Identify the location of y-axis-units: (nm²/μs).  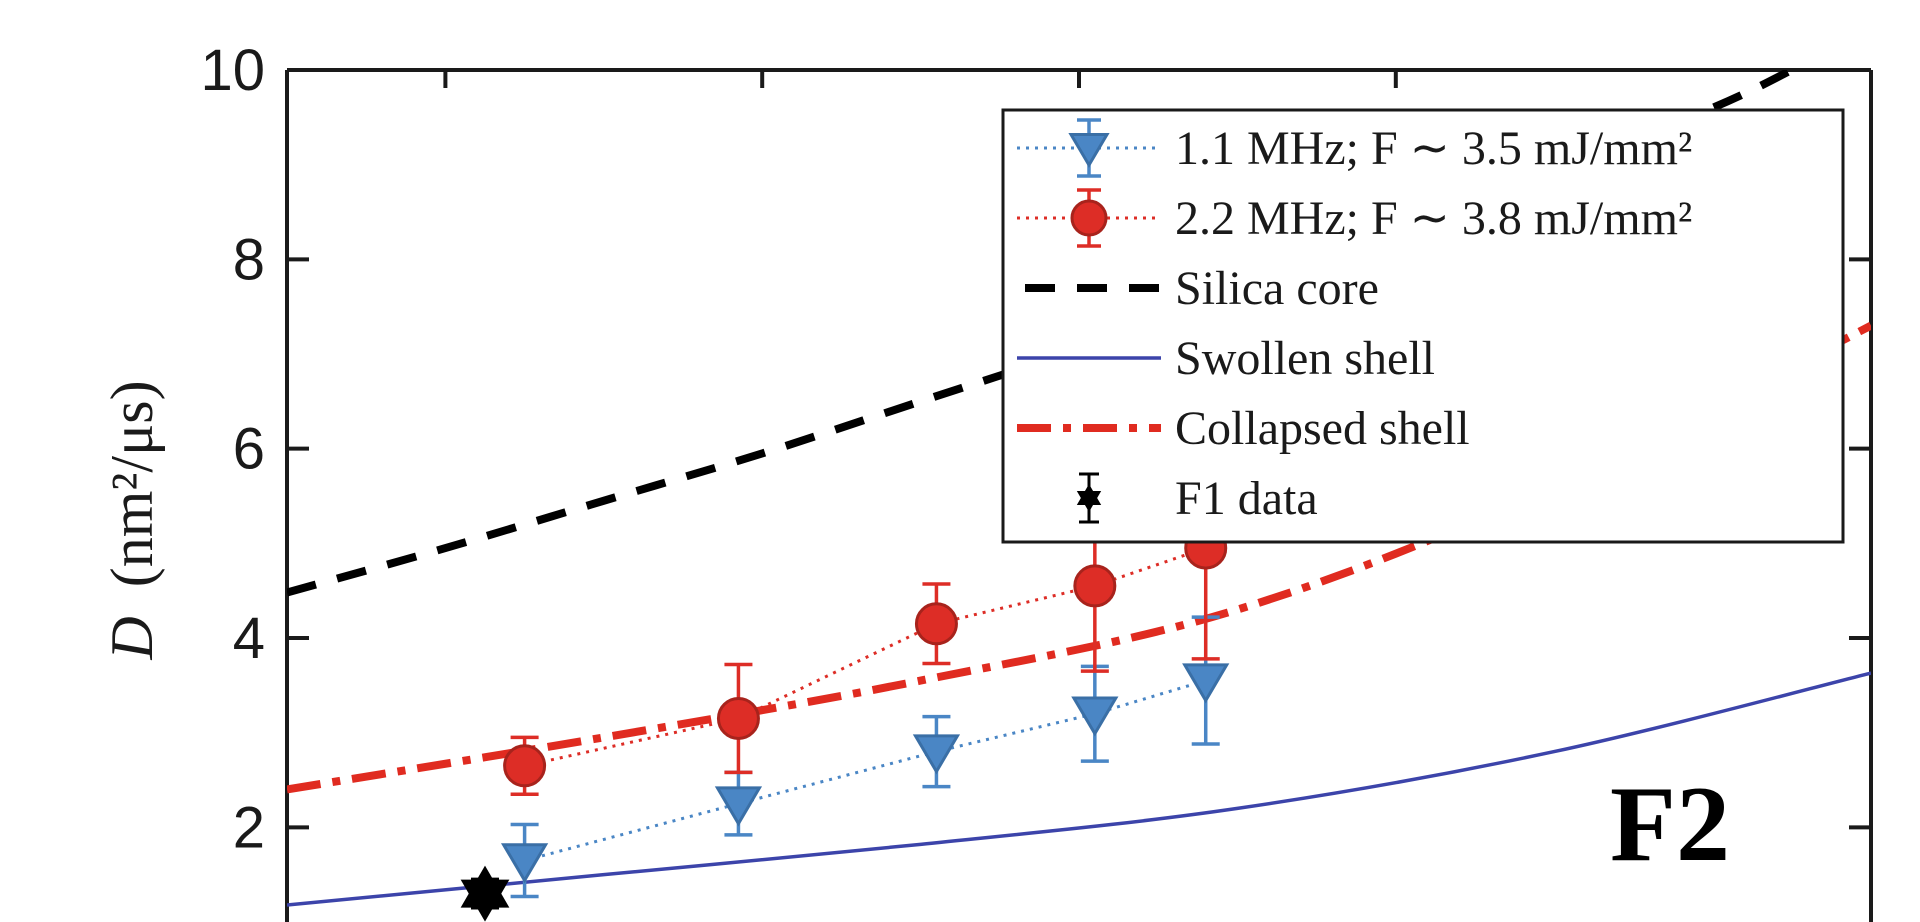
(132, 483).